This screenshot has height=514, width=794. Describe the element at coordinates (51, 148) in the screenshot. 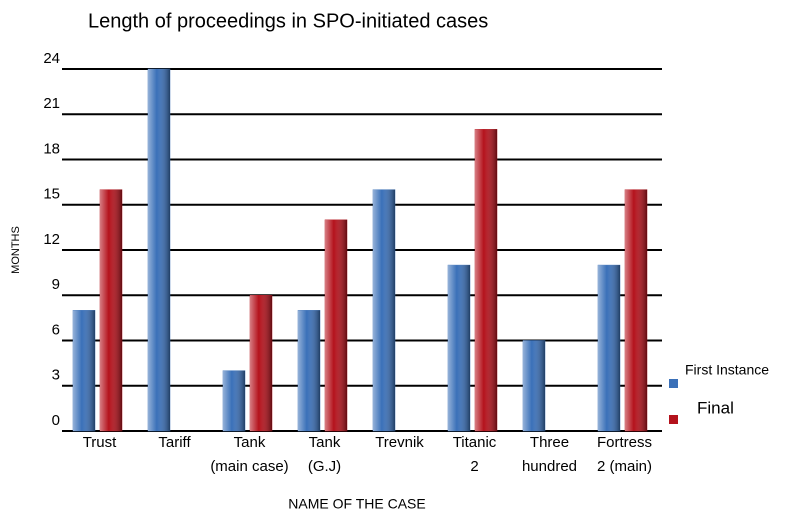

I see `y-tick-label: 18` at that location.